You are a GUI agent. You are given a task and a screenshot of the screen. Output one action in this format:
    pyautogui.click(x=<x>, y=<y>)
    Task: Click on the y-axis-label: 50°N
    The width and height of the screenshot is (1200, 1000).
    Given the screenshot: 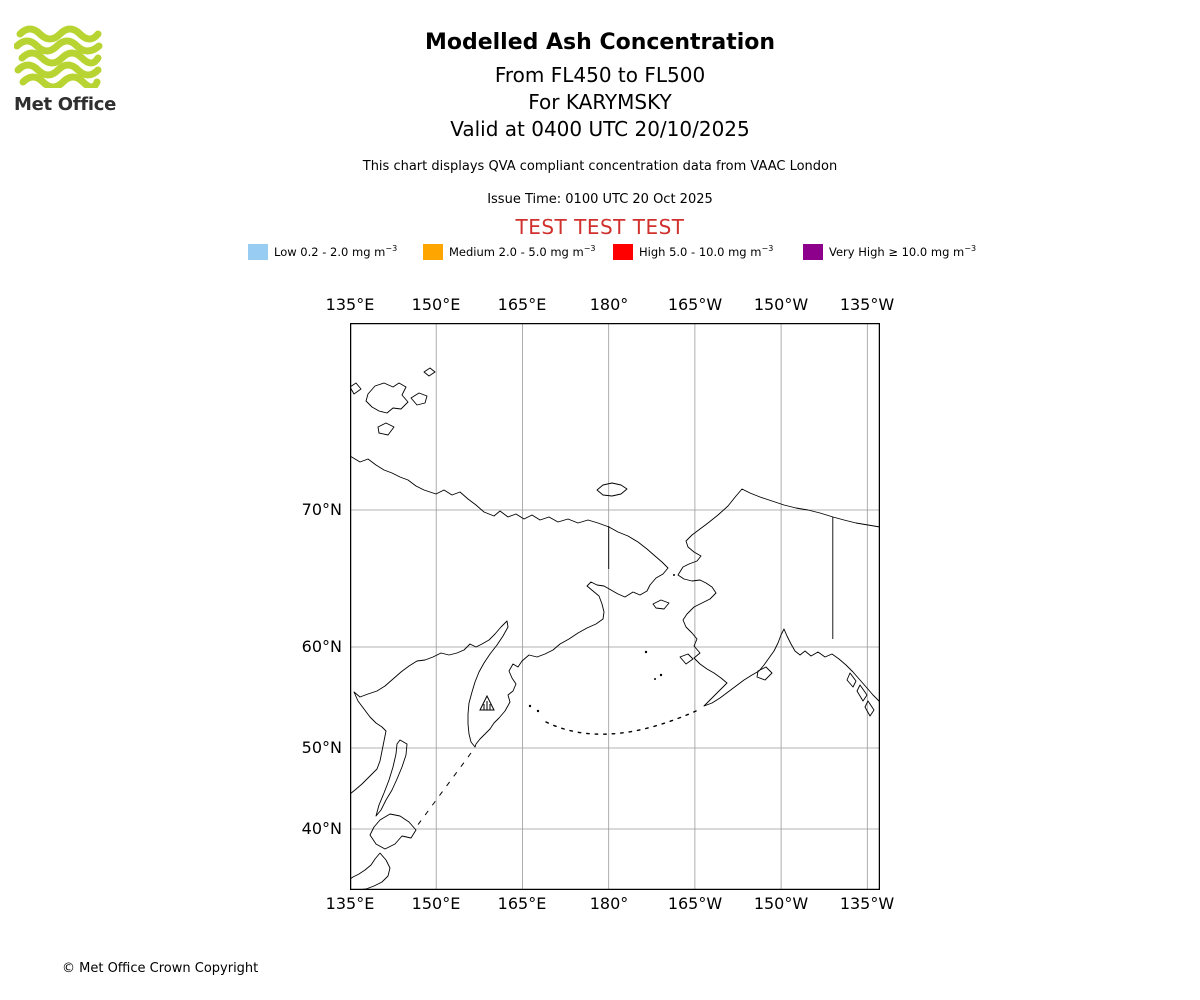 What is the action you would take?
    pyautogui.click(x=321, y=747)
    